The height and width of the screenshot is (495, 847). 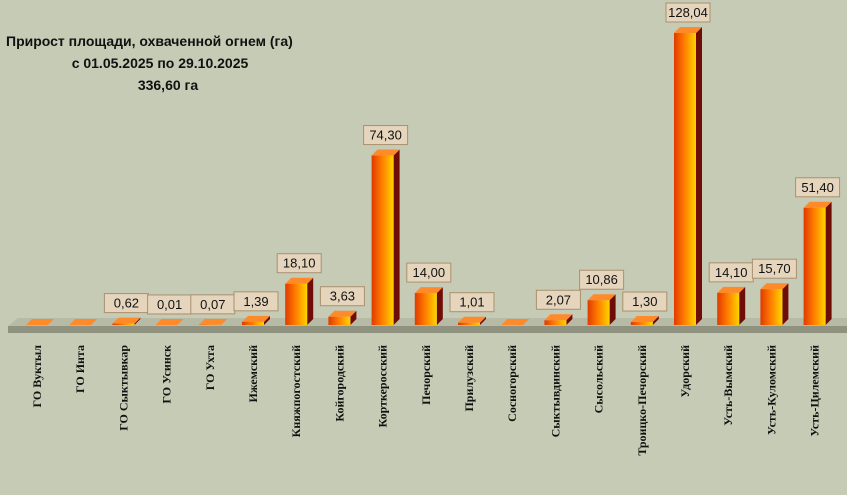 What do you see at coordinates (815, 391) in the screenshot?
I see `x-tick-label: Усть-Цилемский` at bounding box center [815, 391].